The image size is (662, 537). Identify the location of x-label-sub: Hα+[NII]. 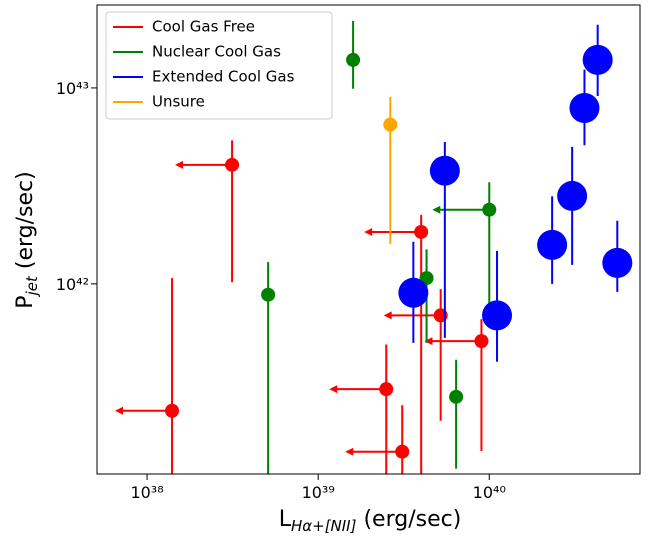
(324, 525).